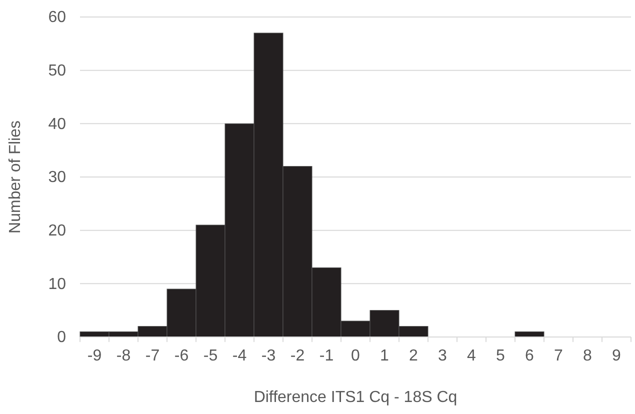 This screenshot has width=635, height=414. Describe the element at coordinates (587, 355) in the screenshot. I see `x-tick-label: 8` at that location.